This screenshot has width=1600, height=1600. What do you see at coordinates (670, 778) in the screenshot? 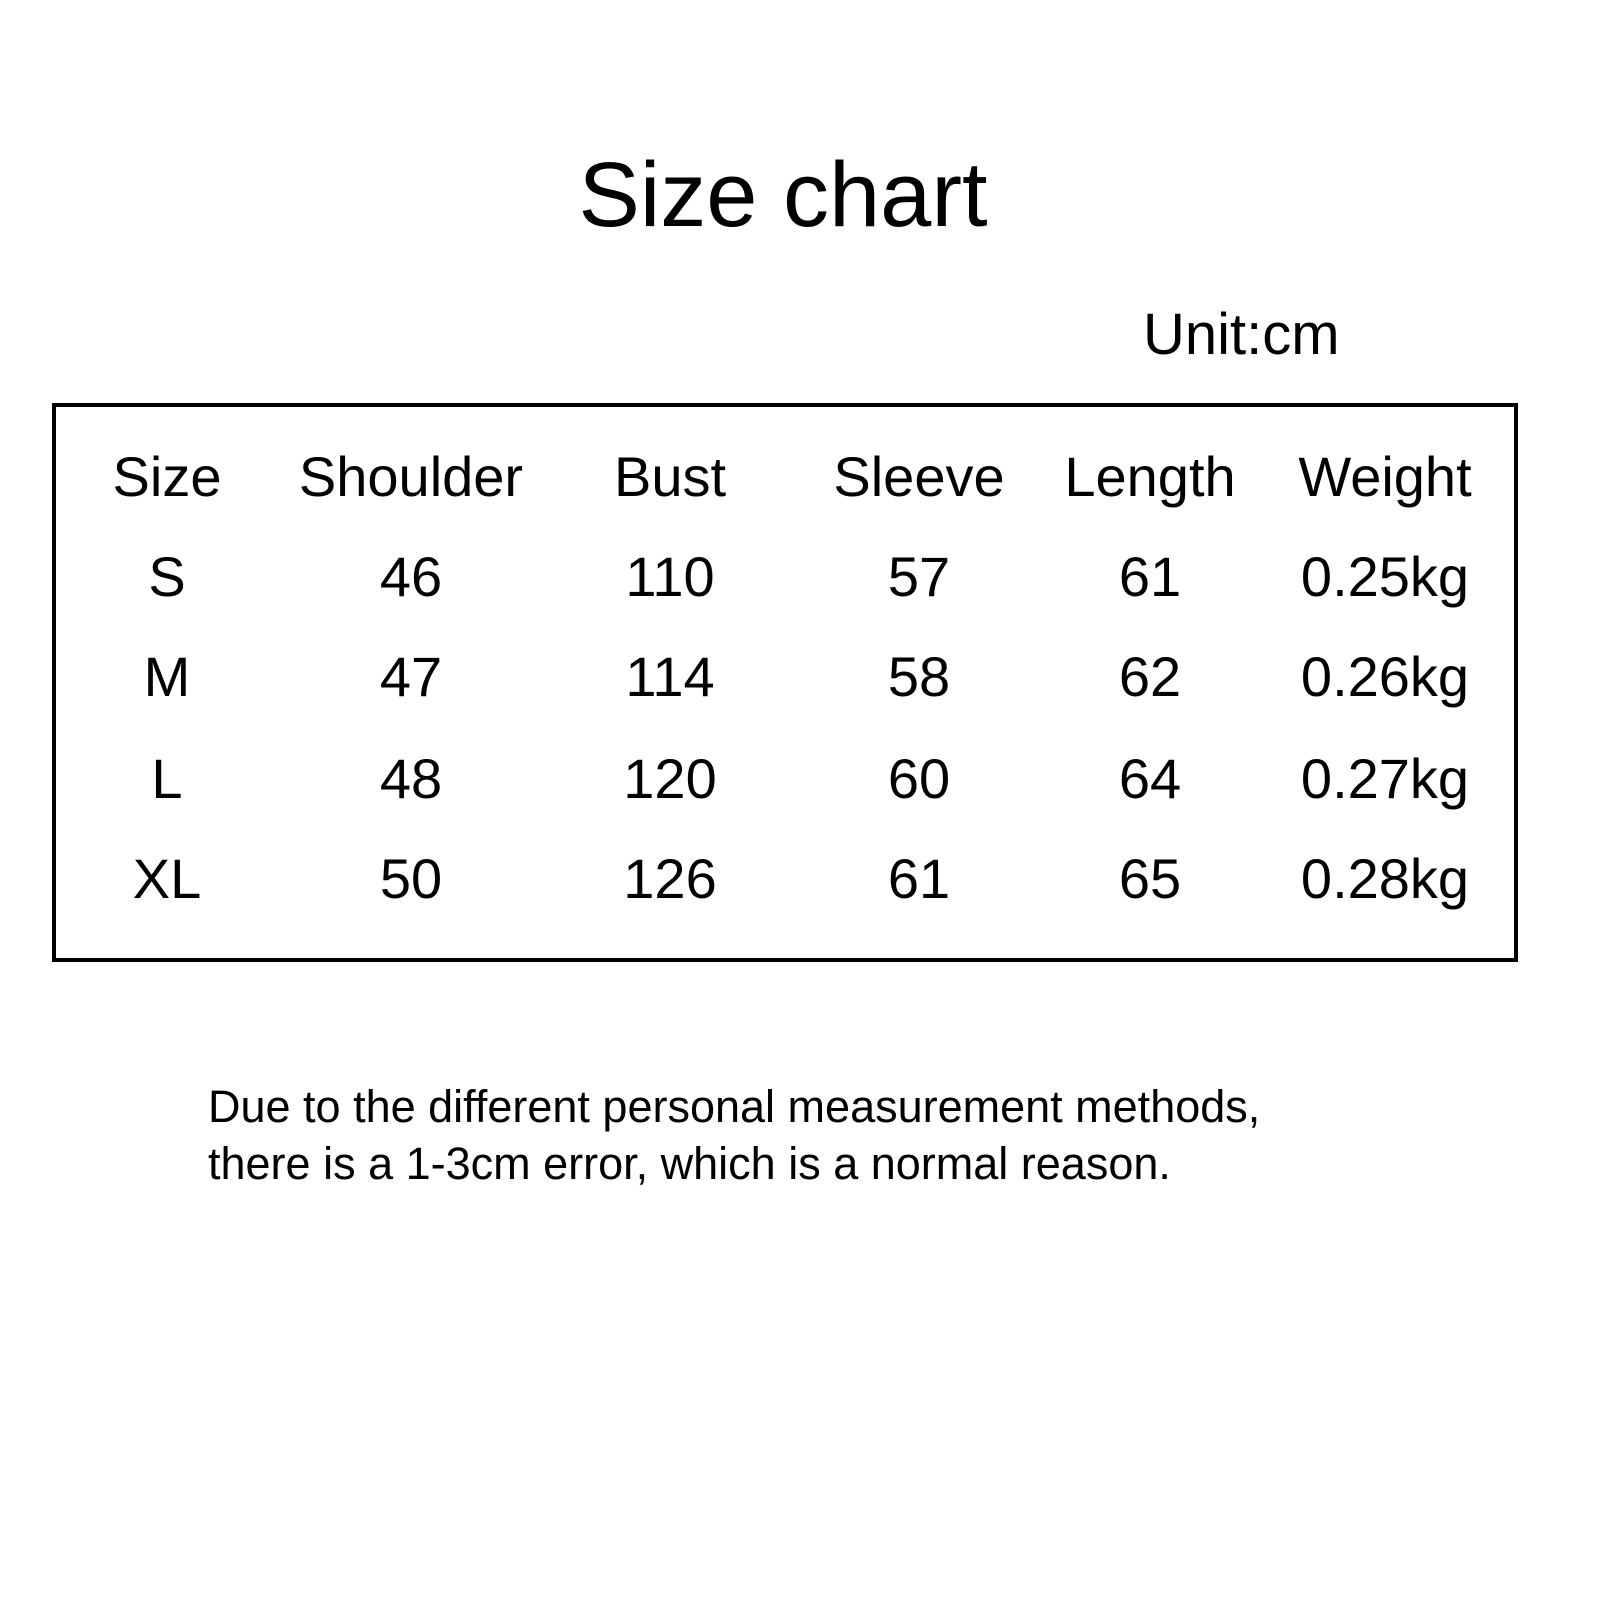
I see `table-cell: 120` at bounding box center [670, 778].